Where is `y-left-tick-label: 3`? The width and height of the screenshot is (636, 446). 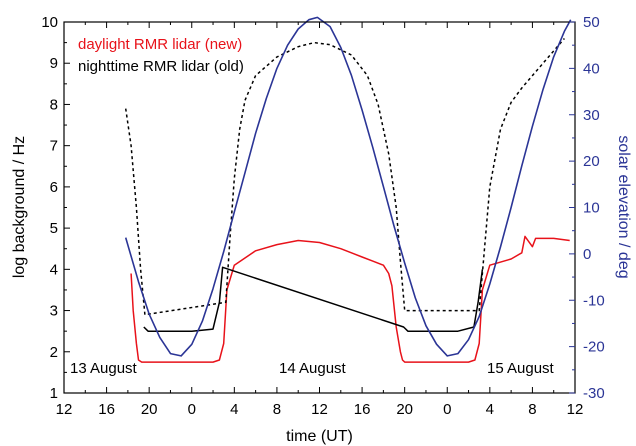 y-left-tick-label: 3 is located at coordinates (54, 311).